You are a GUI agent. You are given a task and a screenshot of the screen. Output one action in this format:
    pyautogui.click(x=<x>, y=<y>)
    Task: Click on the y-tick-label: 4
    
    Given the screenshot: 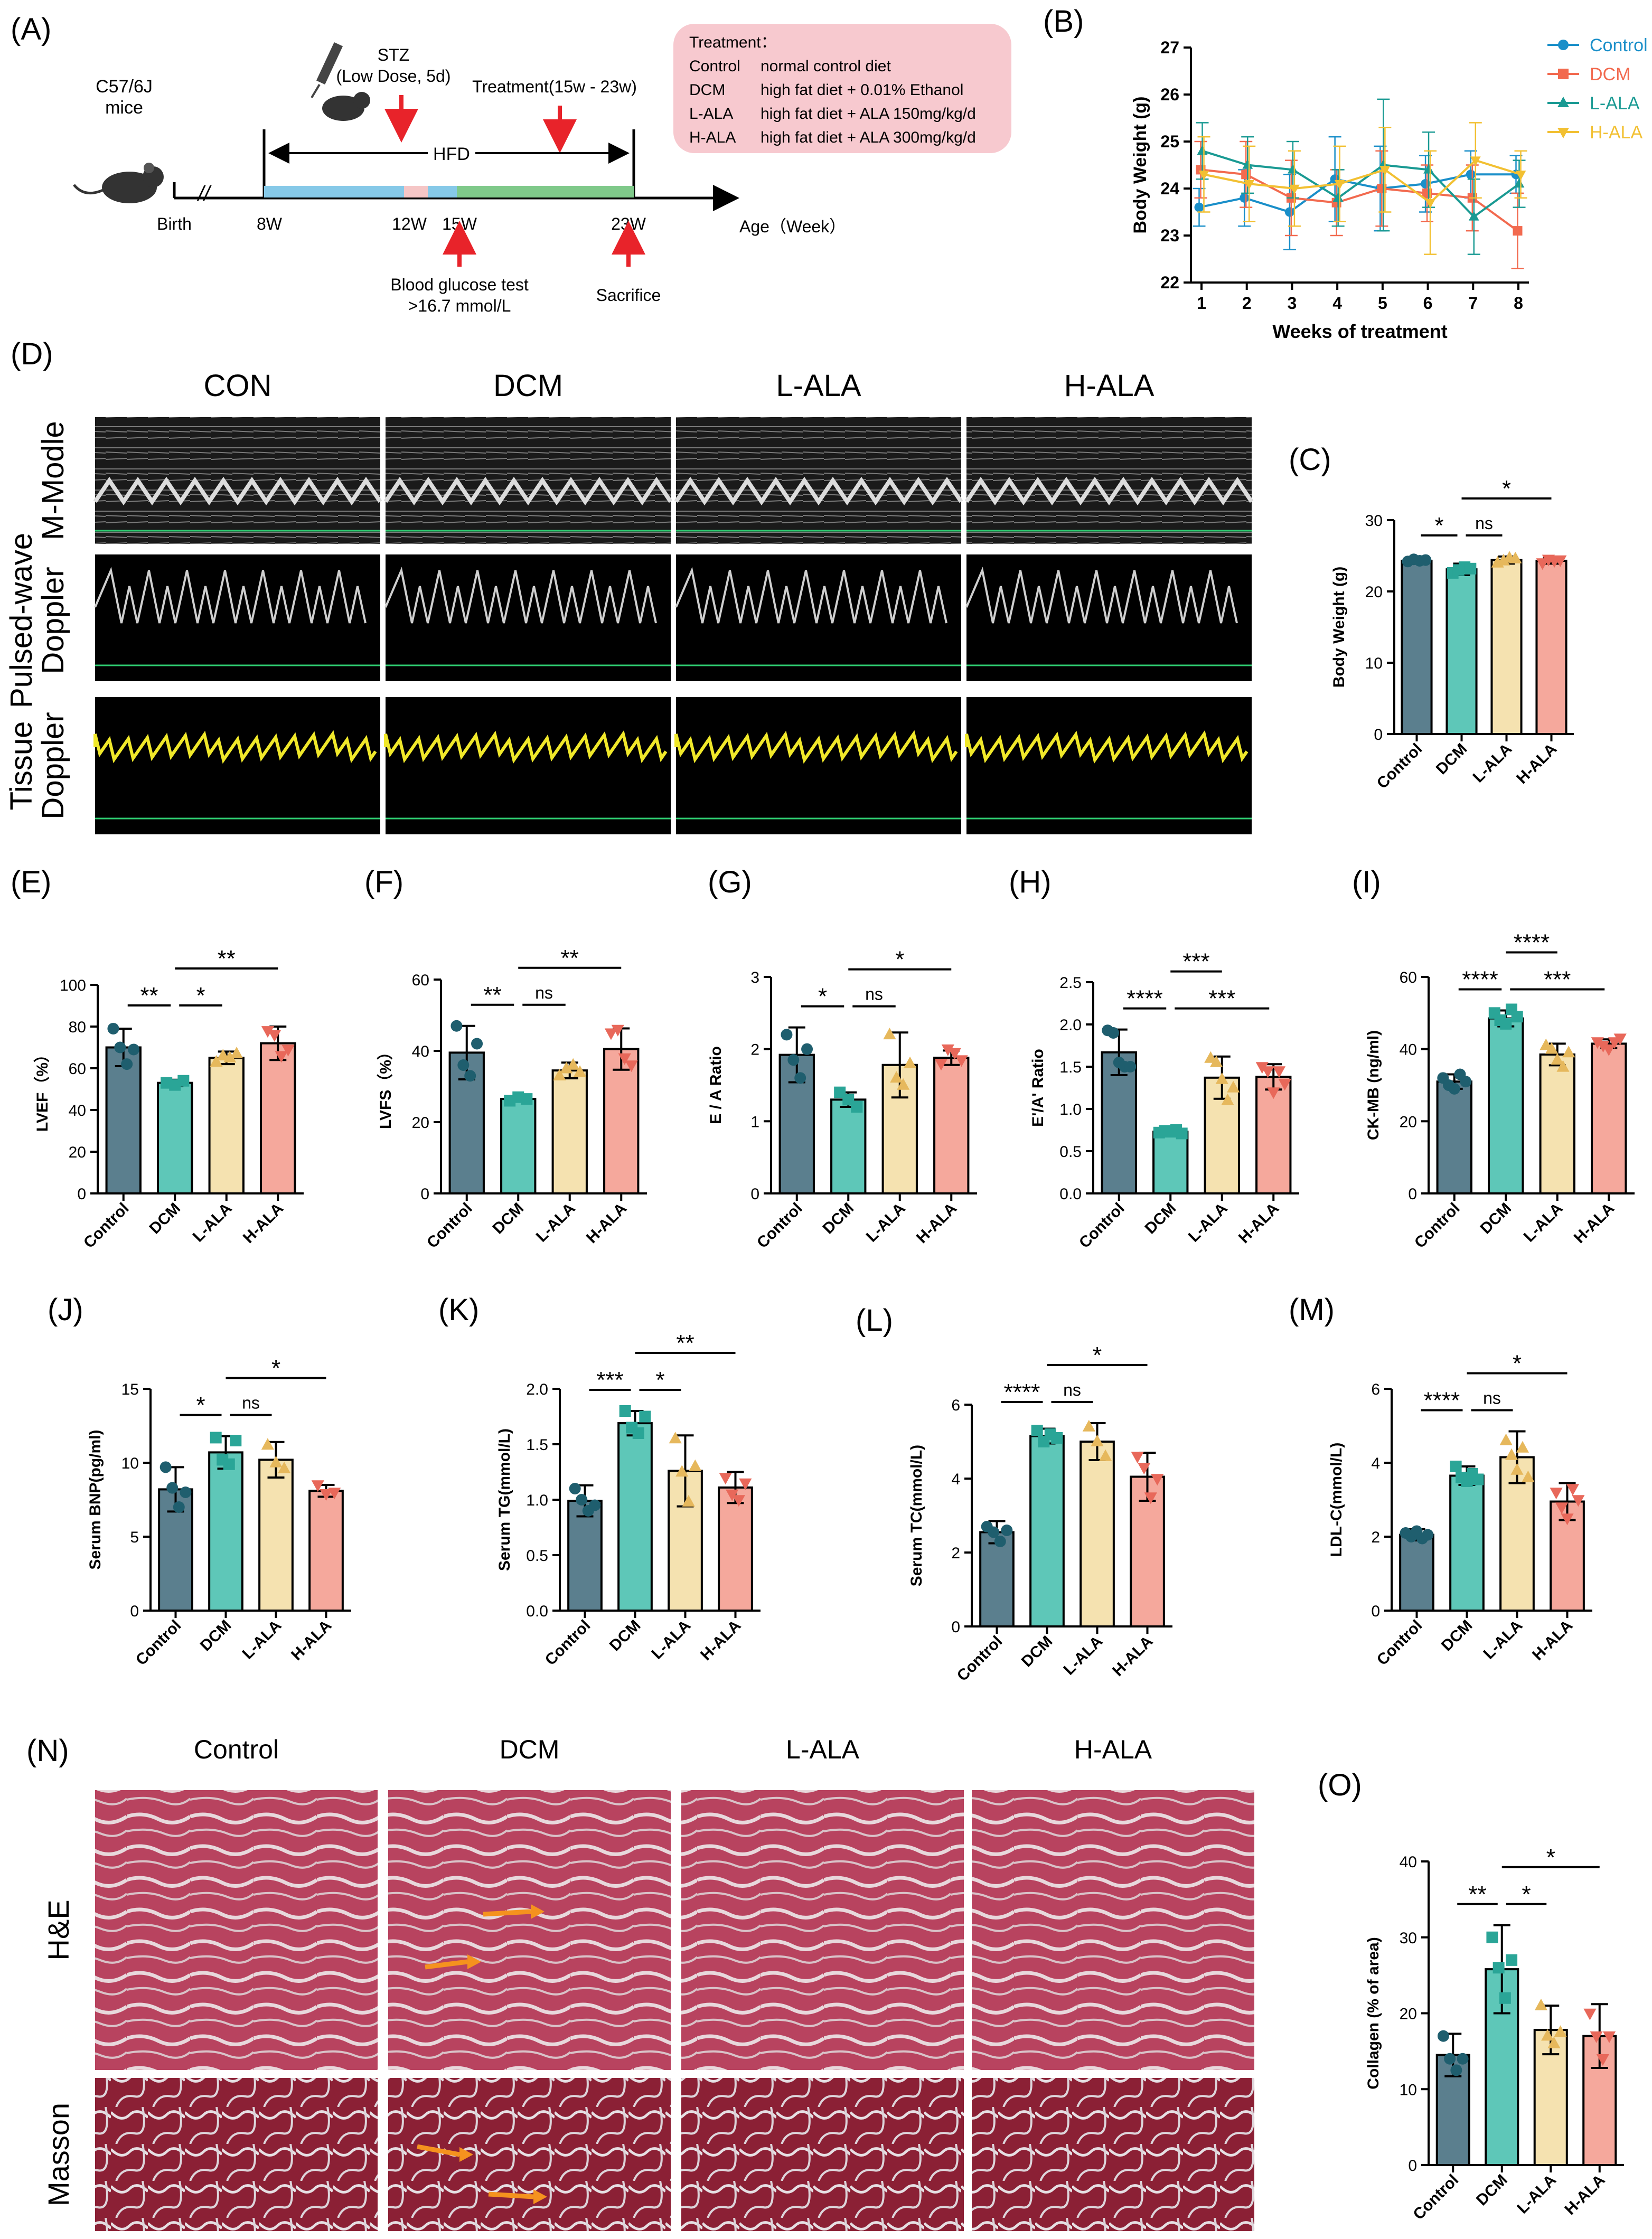 What is the action you would take?
    pyautogui.click(x=956, y=1479)
    